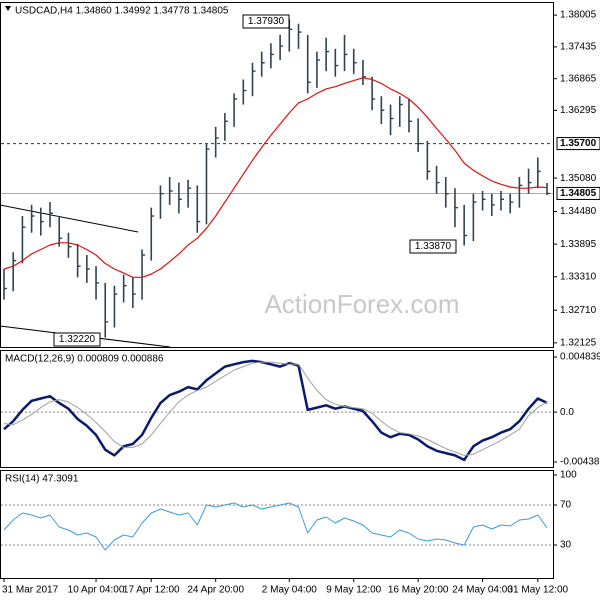  Describe the element at coordinates (69, 218) in the screenshot. I see `trend-line` at that location.